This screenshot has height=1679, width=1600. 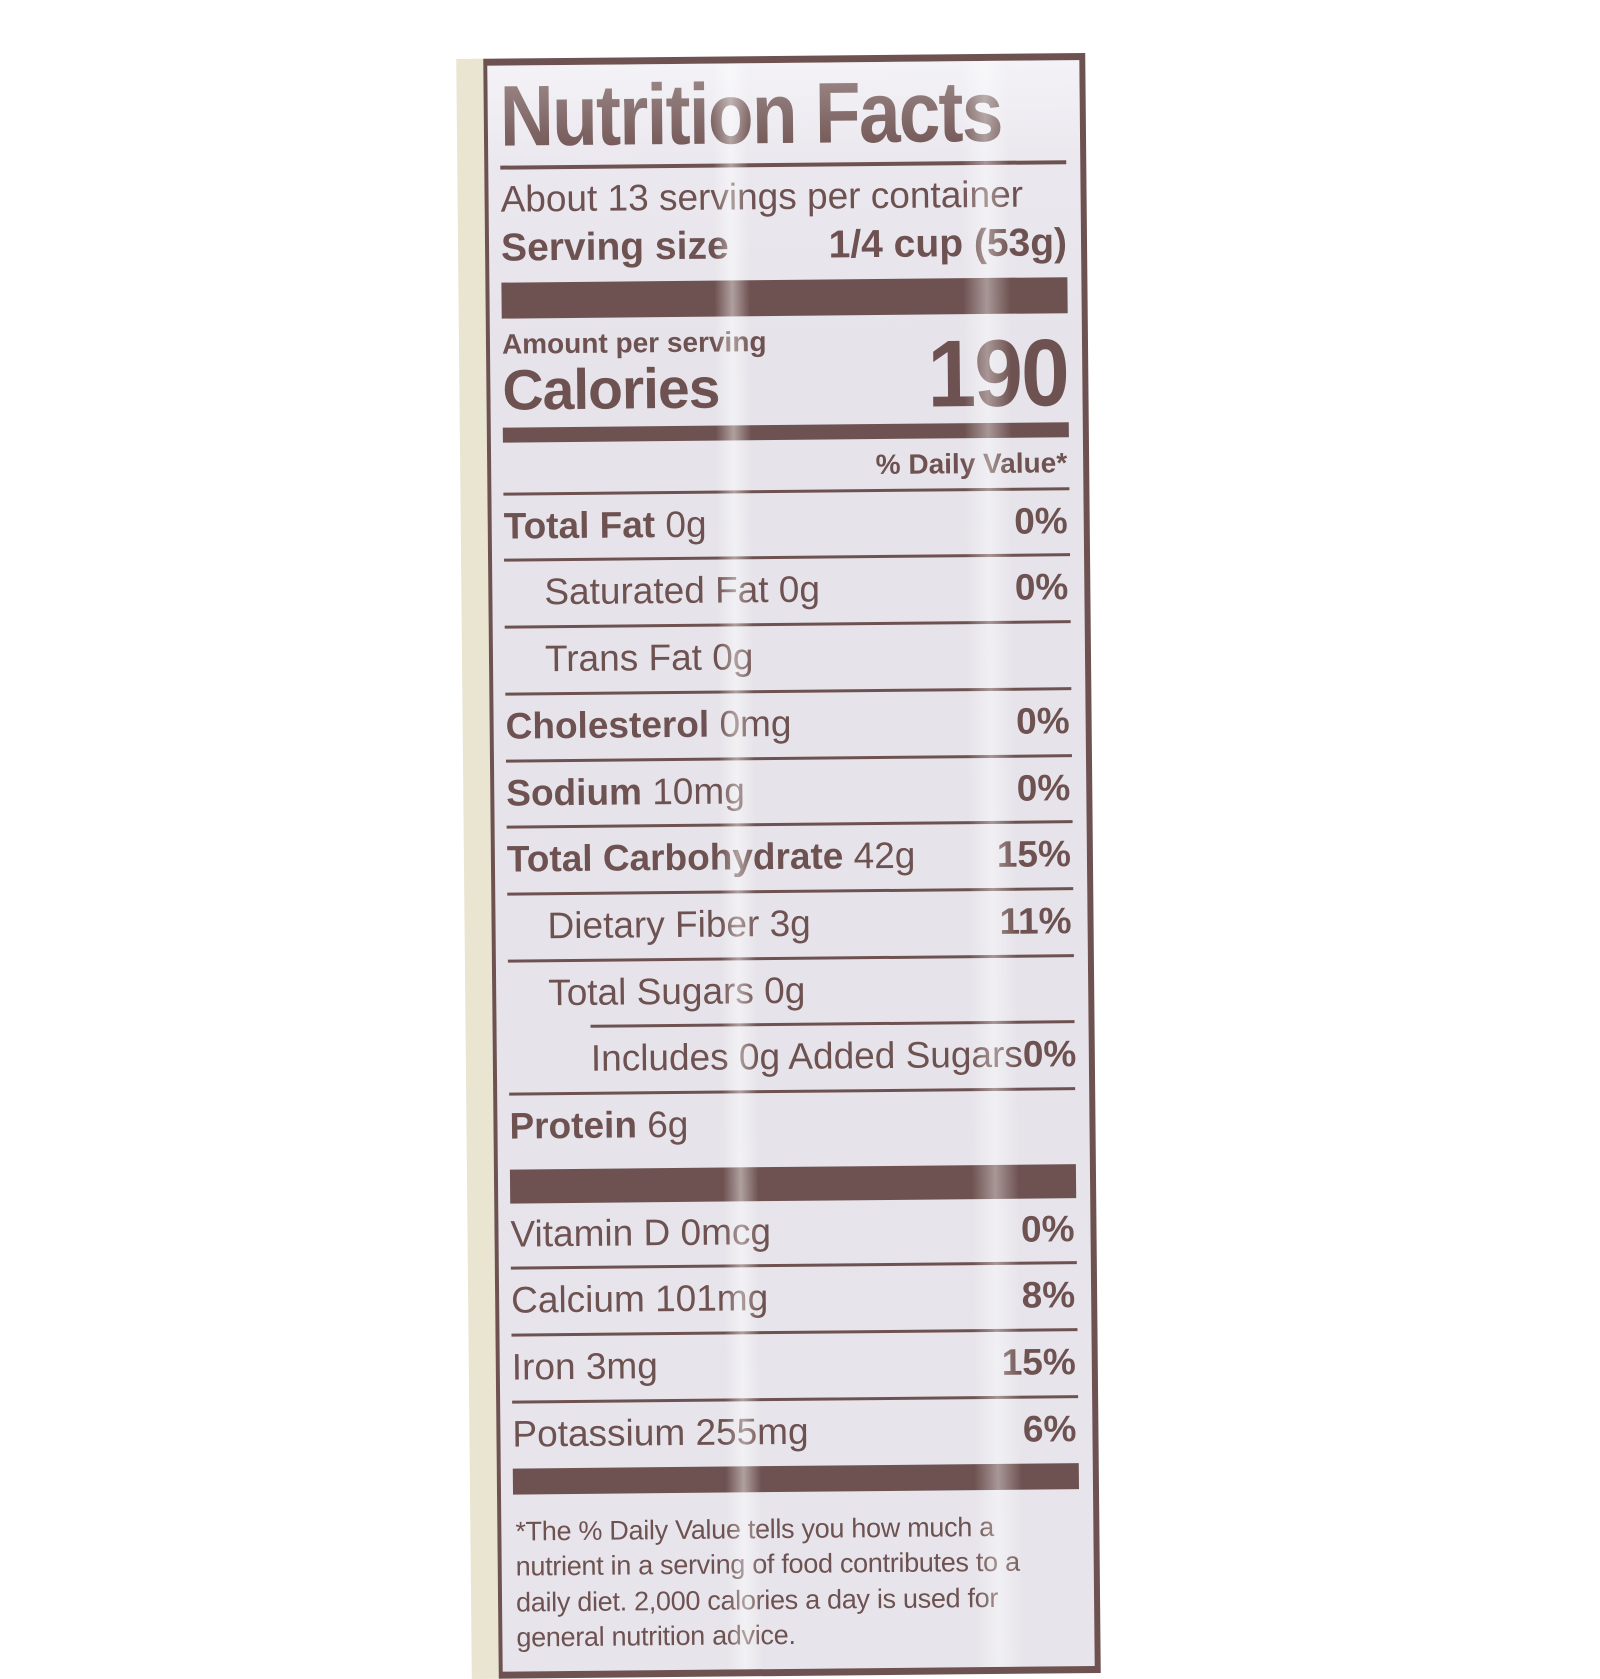 I want to click on nutrient-row-sodium: Sodium 10mg 0%, so click(x=789, y=791).